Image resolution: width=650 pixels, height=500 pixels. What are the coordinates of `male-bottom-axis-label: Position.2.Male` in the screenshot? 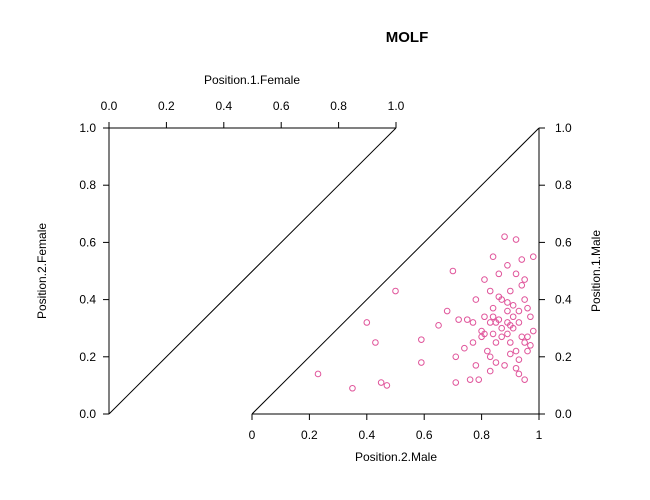 It's located at (396, 457).